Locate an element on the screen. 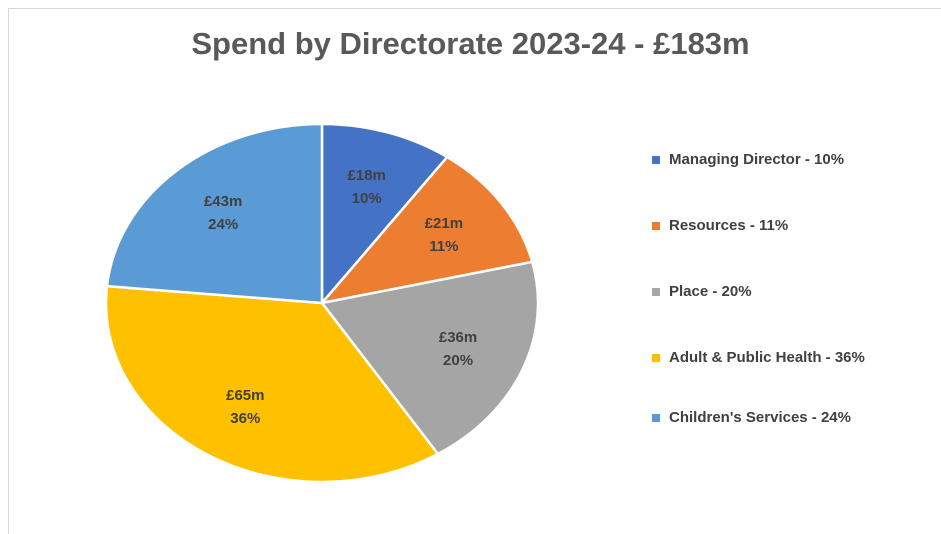 The image size is (941, 534). legend-item: Children's Services - 24% is located at coordinates (782, 418).